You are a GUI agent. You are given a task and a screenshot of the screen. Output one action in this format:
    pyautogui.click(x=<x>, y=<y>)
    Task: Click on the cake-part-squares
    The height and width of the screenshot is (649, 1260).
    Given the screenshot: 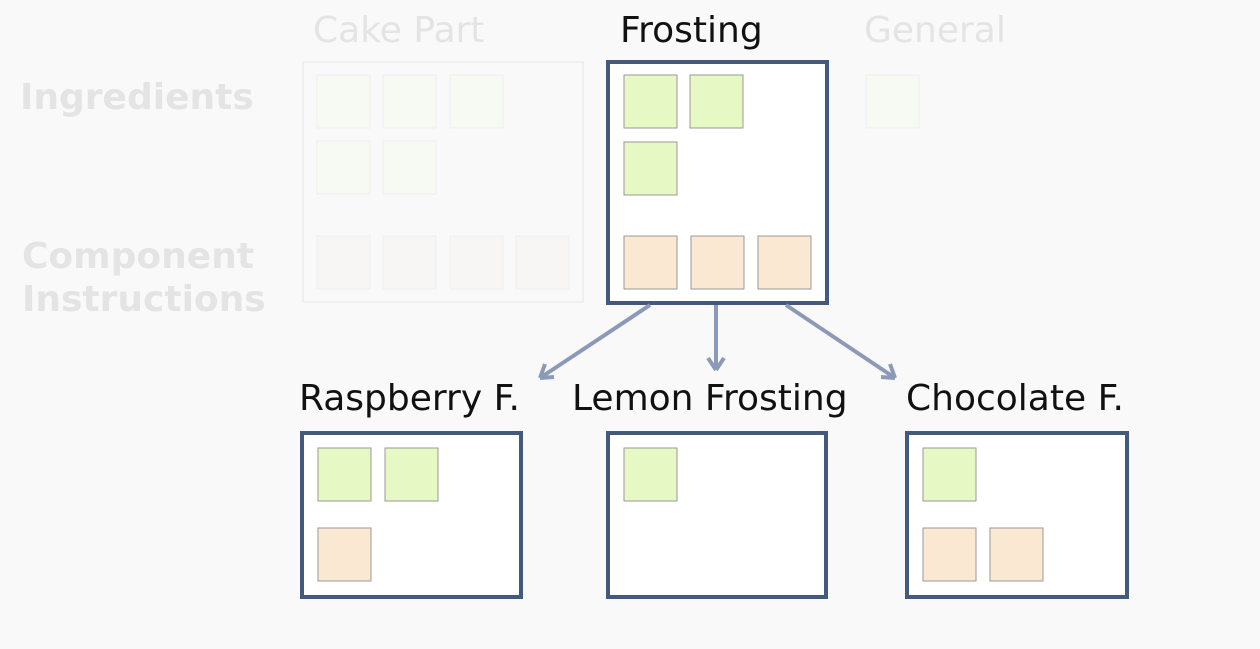 What is the action you would take?
    pyautogui.click(x=443, y=182)
    